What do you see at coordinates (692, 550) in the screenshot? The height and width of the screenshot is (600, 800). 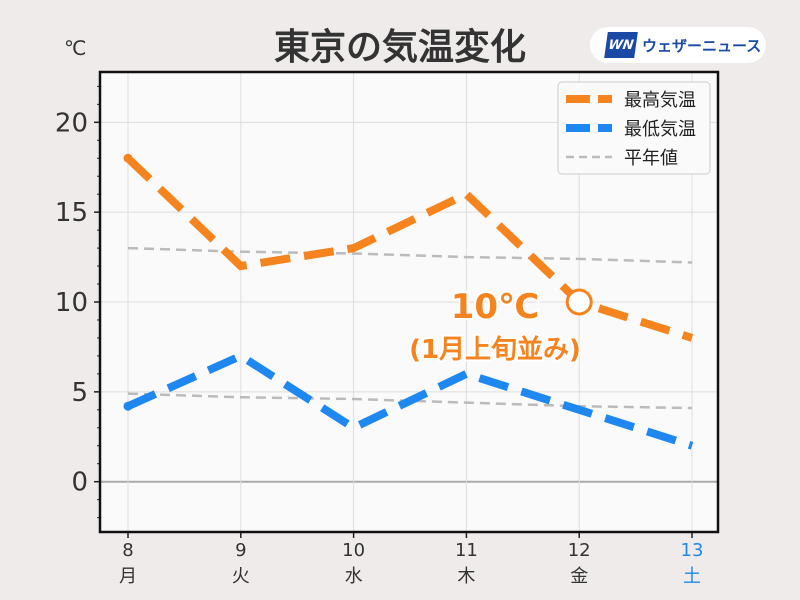 I see `x-tick-day: 13` at bounding box center [692, 550].